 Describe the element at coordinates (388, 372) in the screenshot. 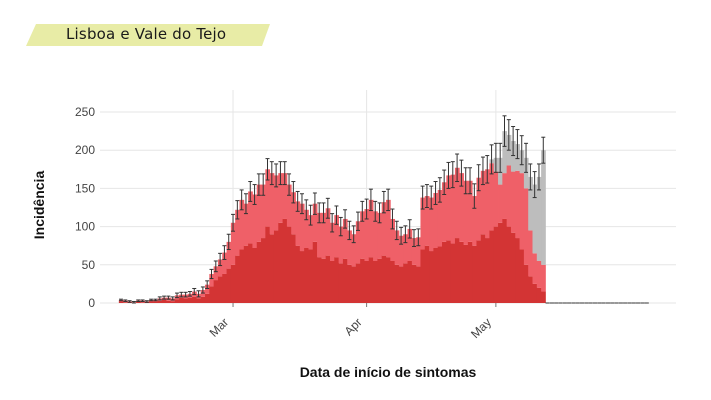

I see `x-axis-title: Data de início de sintomas` at that location.